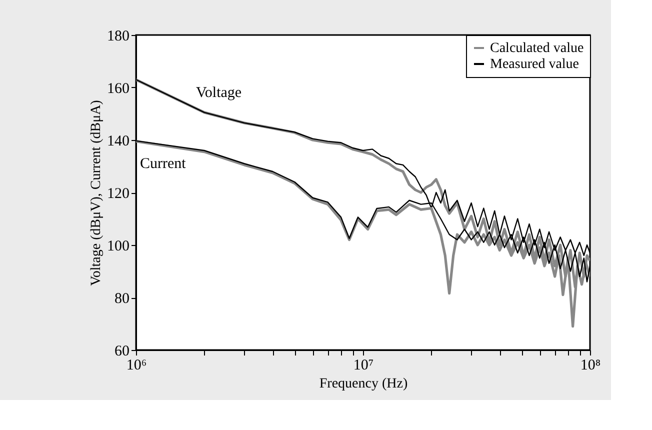 This screenshot has width=652, height=430. Describe the element at coordinates (122, 299) in the screenshot. I see `y-tick-label: 80` at that location.